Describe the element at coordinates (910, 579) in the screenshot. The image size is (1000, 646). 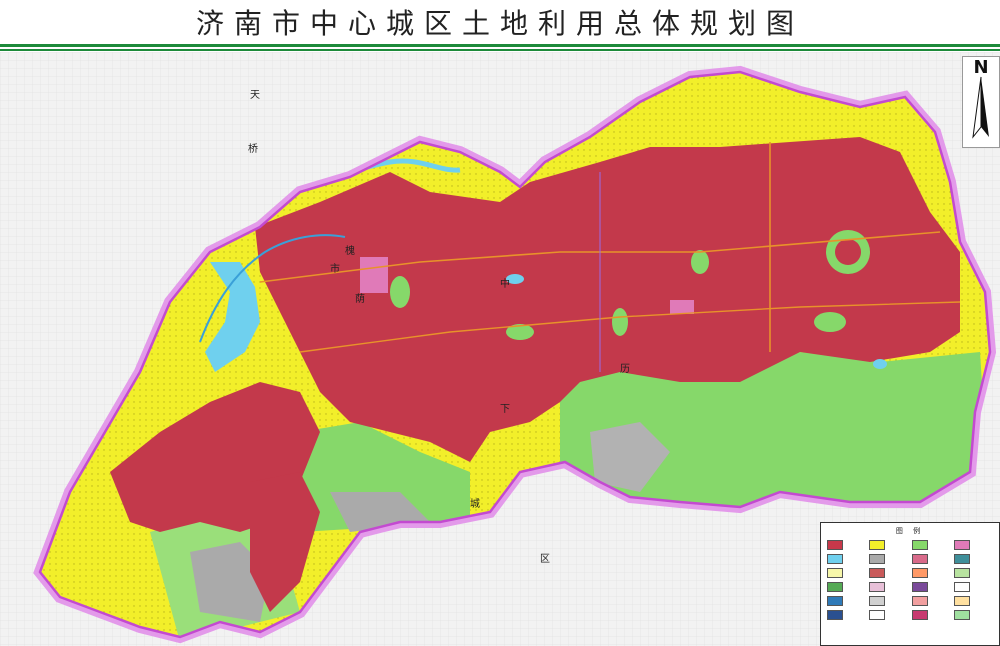
I see `legend-grid` at that location.